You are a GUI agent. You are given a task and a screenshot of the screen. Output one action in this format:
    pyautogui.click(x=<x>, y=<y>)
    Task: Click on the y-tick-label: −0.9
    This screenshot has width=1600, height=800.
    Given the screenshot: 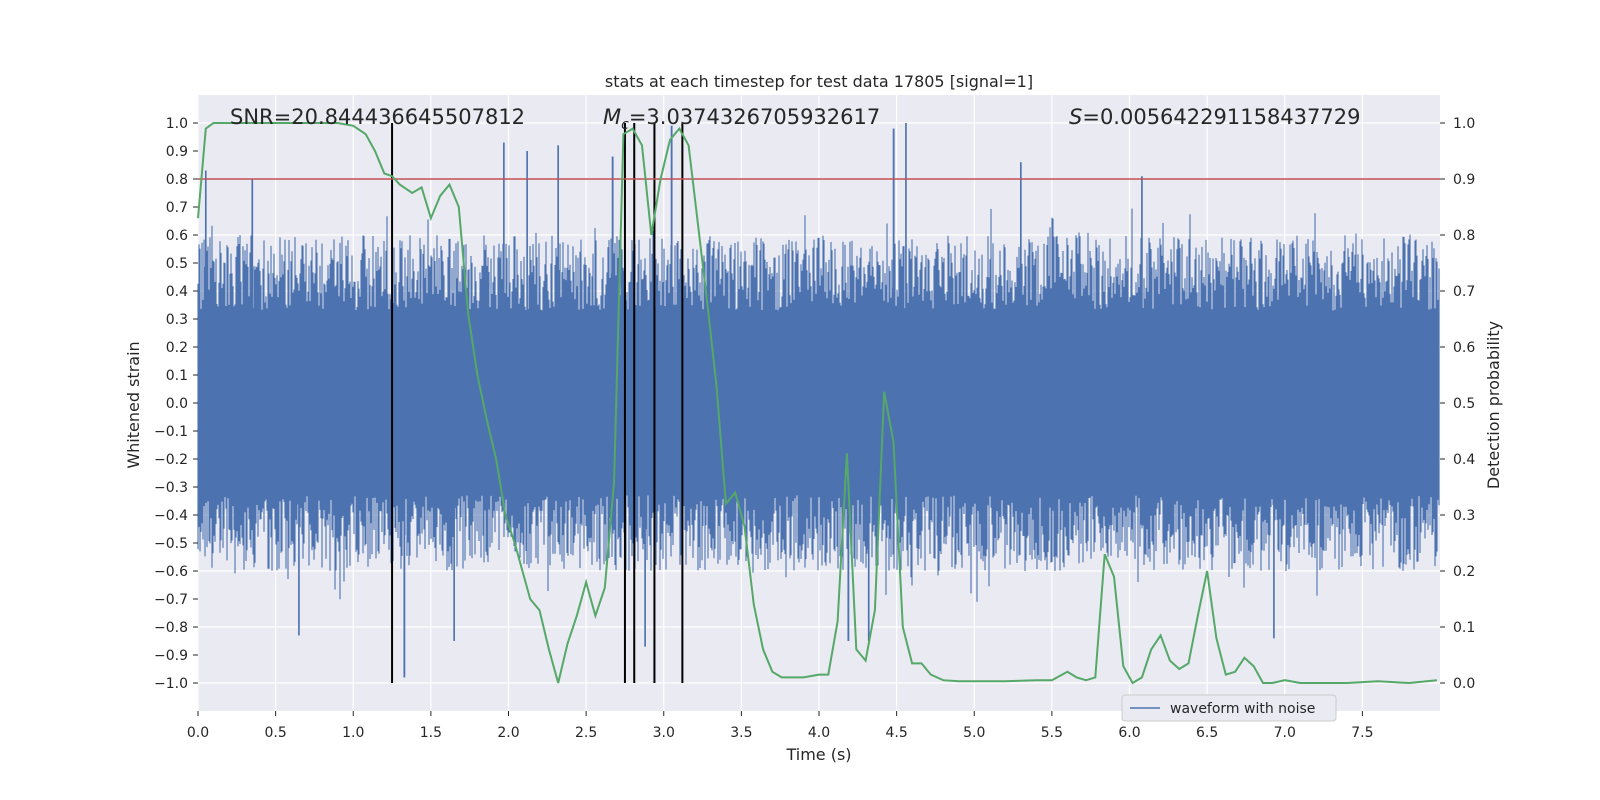 What is the action you would take?
    pyautogui.click(x=171, y=656)
    